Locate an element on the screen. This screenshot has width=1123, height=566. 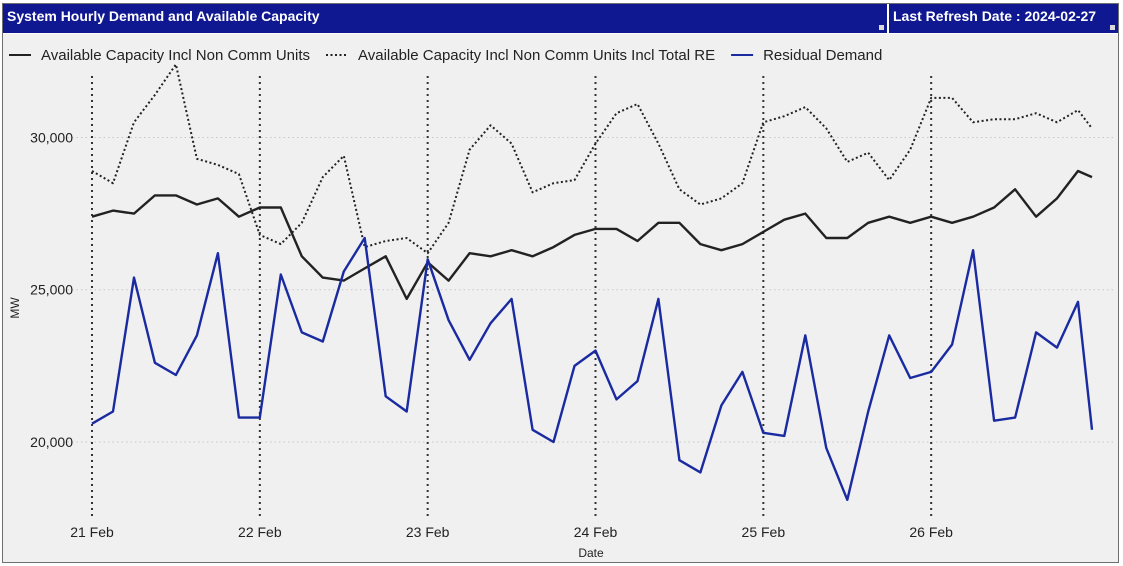
x-tick-label: 26 Feb is located at coordinates (931, 532).